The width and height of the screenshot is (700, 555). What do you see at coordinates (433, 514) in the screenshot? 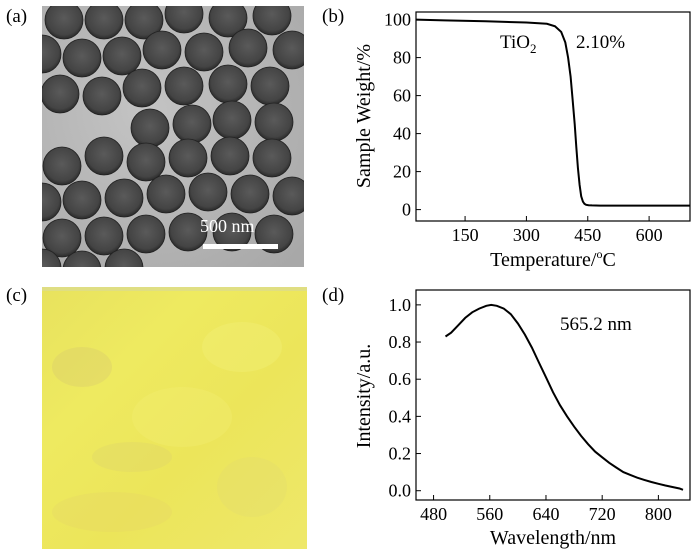
I see `x-tick-label: 480` at bounding box center [433, 514].